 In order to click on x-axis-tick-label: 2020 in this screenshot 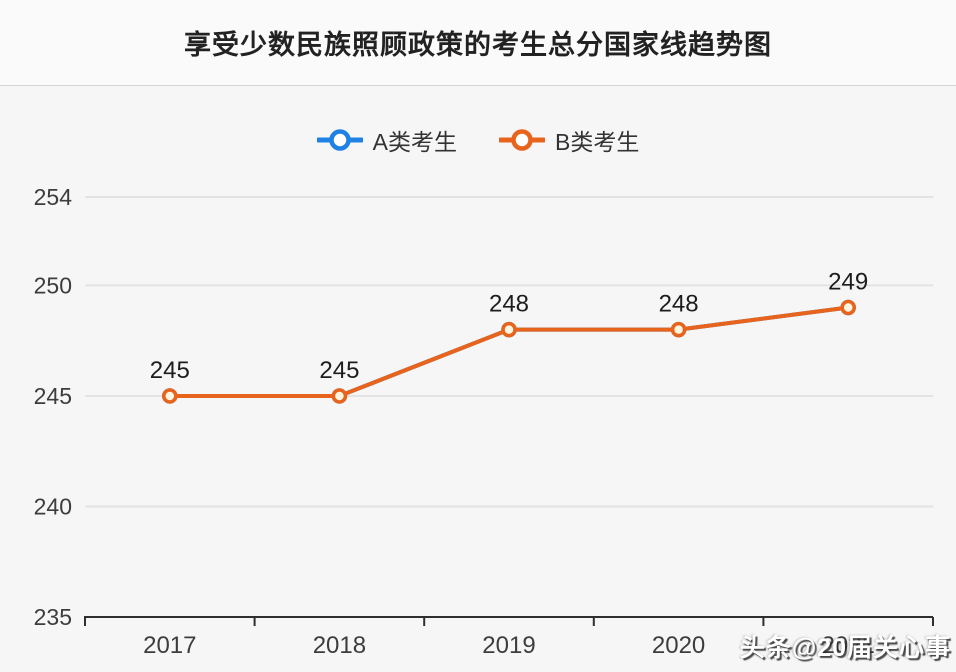, I will do `click(678, 645)`.